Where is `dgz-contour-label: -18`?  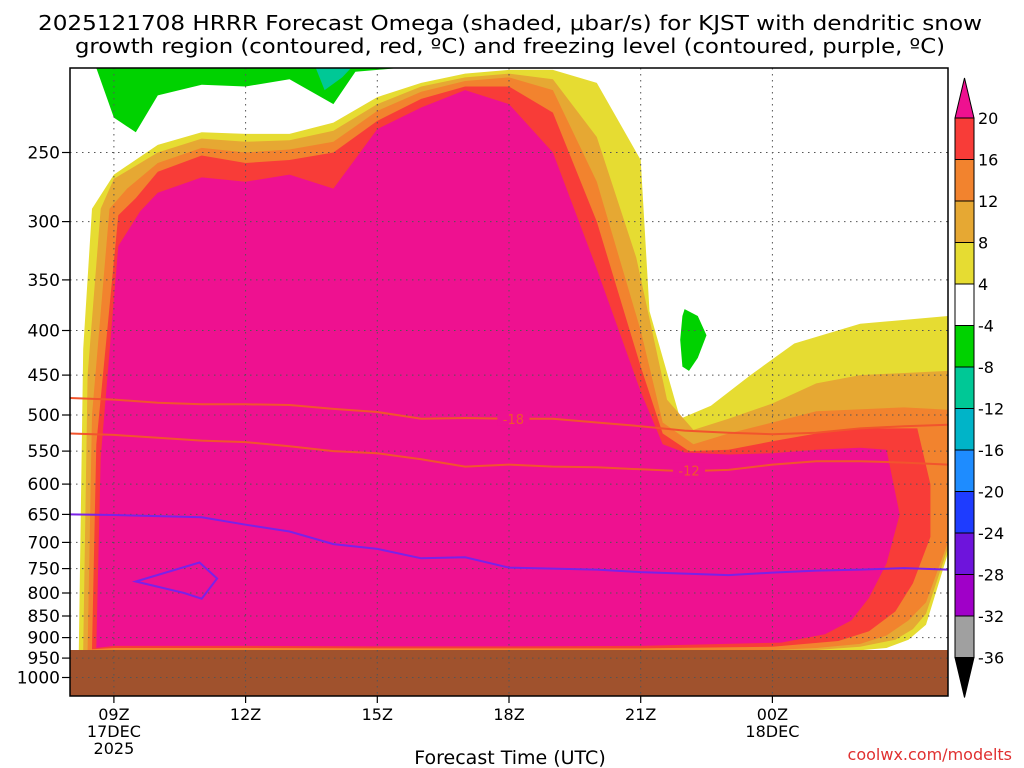
dgz-contour-label: -18 is located at coordinates (513, 420).